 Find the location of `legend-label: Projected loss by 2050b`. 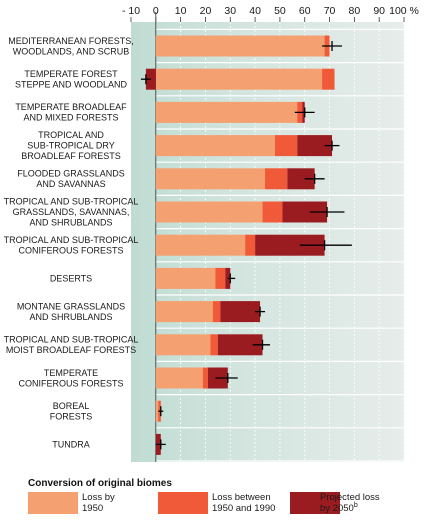

legend-label: Projected loss by 2050b is located at coordinates (350, 503).